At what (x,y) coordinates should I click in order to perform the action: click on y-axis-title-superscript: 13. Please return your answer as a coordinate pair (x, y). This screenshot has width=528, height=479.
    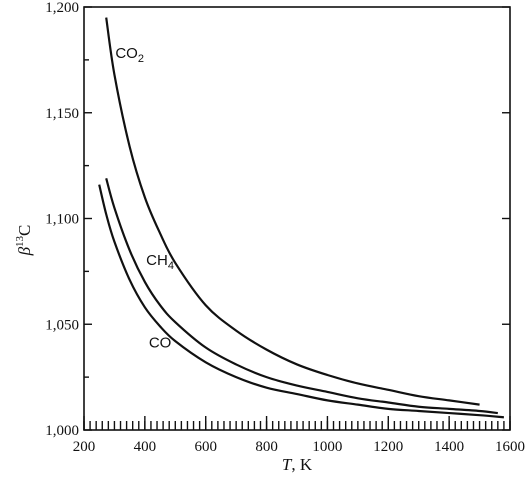
    Looking at the image, I should click on (20, 241).